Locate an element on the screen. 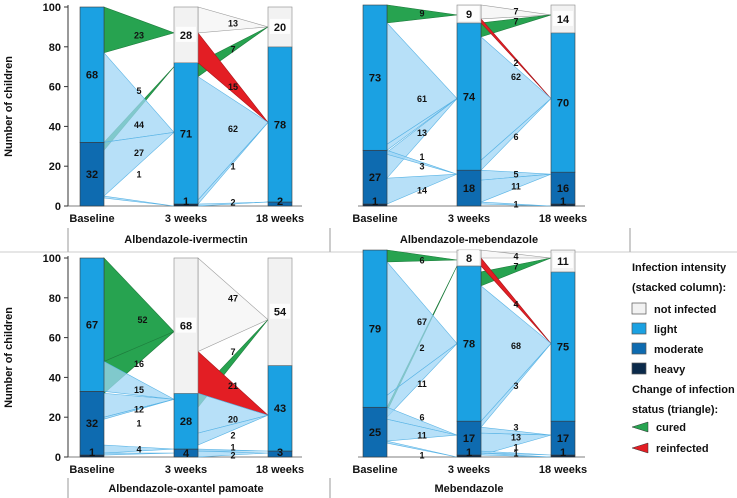 The width and height of the screenshot is (737, 498). bar-value-label: 71 is located at coordinates (186, 134).